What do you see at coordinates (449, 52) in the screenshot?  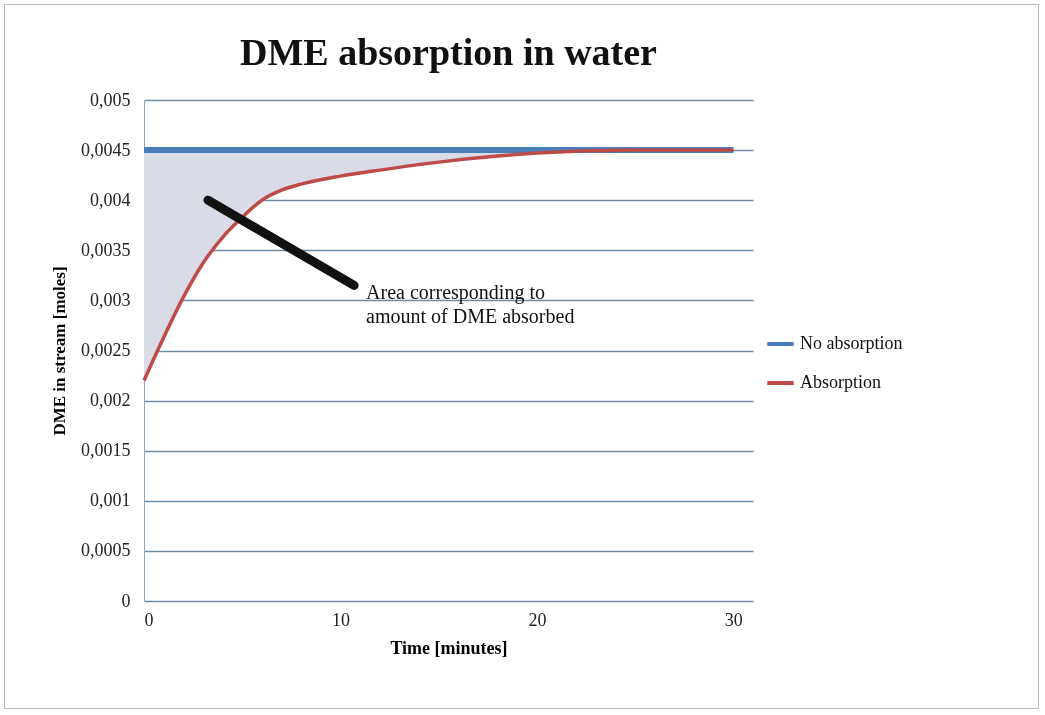 I see `chart-title: DME absorption in water` at bounding box center [449, 52].